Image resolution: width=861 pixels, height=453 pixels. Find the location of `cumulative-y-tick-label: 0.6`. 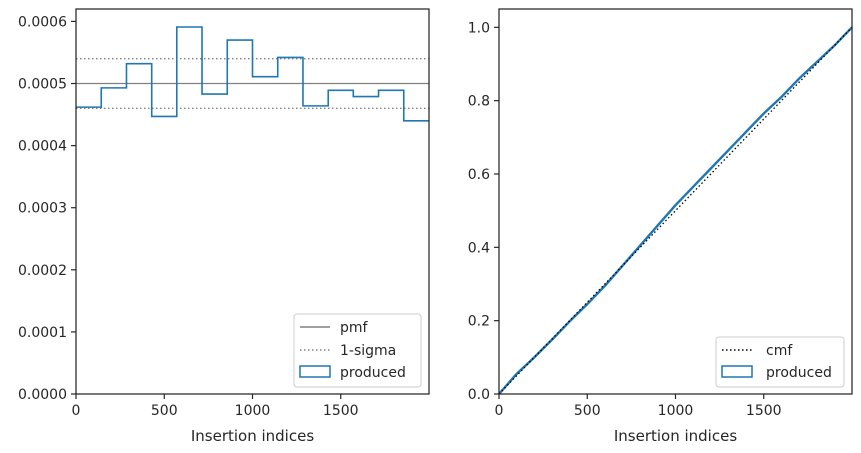

cumulative-y-tick-label: 0.6 is located at coordinates (479, 175).